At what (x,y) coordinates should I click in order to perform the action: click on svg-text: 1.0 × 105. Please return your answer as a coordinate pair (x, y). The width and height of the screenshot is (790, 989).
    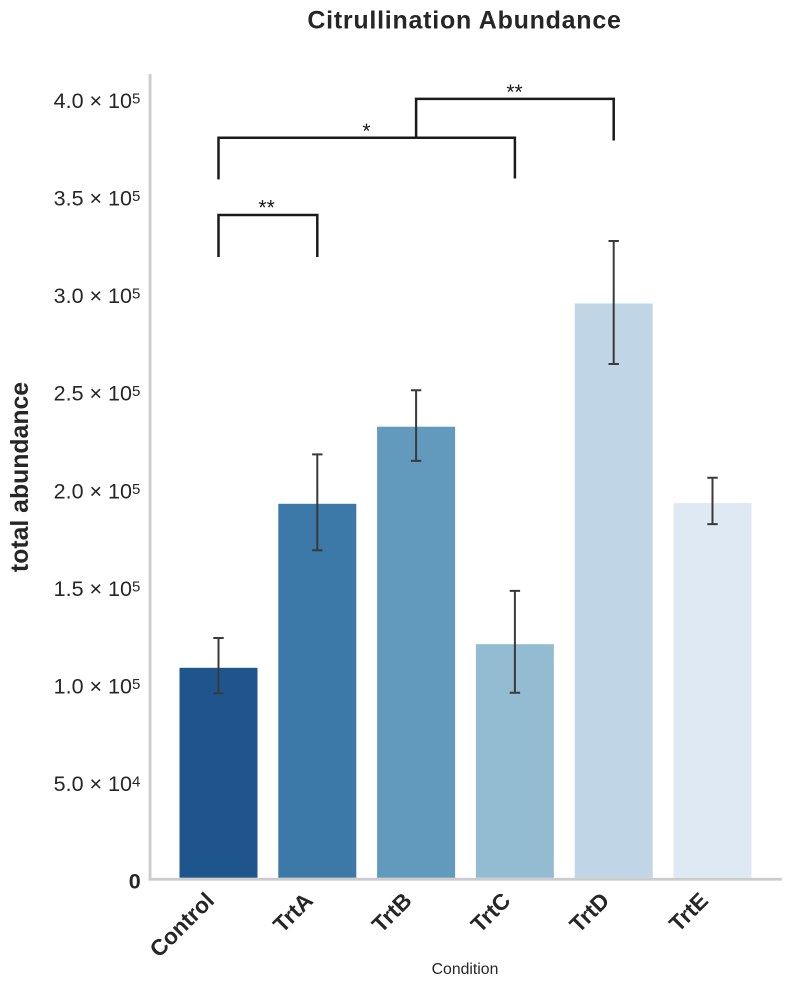
    Looking at the image, I should click on (97, 687).